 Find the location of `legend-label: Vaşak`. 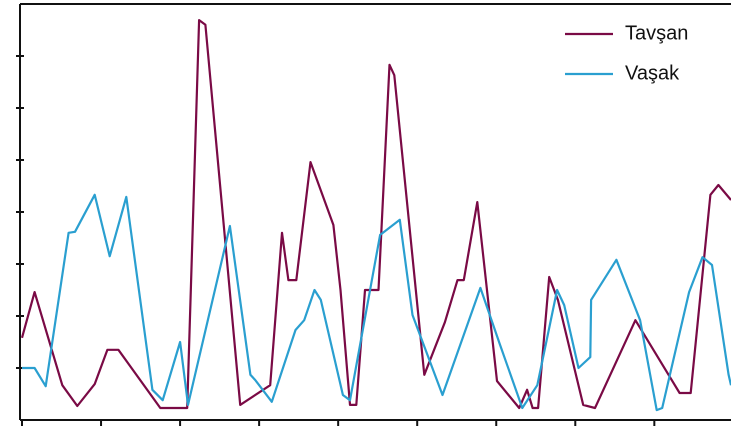

legend-label: Vaşak is located at coordinates (652, 73).